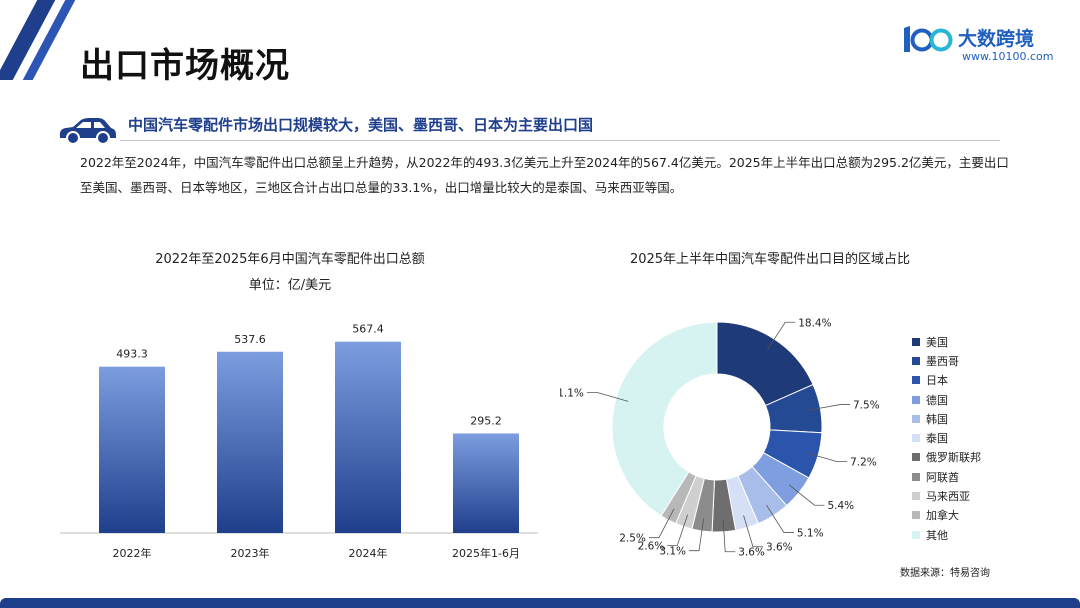  What do you see at coordinates (840, 506) in the screenshot?
I see `slice-value-label: 5.4%` at bounding box center [840, 506].